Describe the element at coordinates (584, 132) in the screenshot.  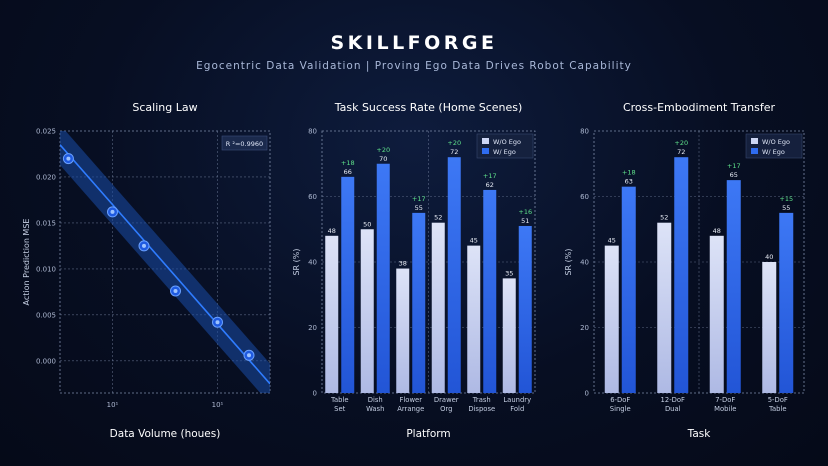
I see `cross-embodiment-ytick-label: 80` at that location.